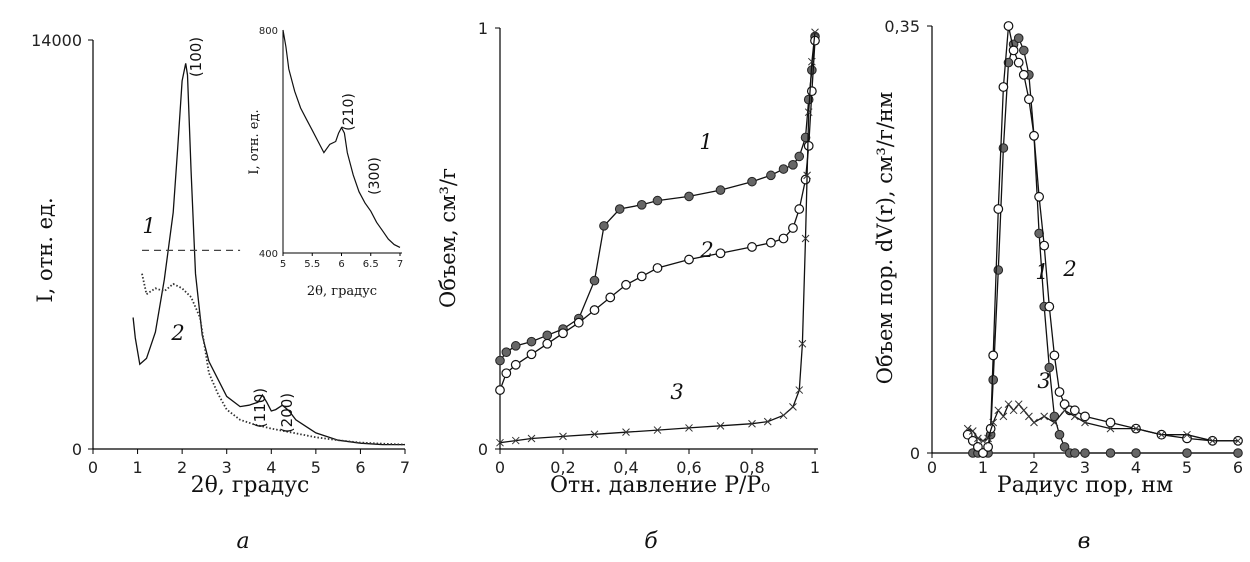  I want to click on panel-b-ylabel: Объем, см³/г, so click(448, 238).